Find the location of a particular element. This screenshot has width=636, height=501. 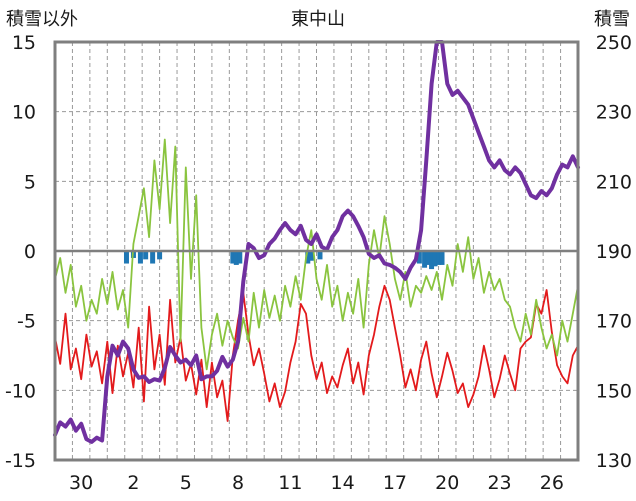

precipitation-bars is located at coordinates (284, 260).